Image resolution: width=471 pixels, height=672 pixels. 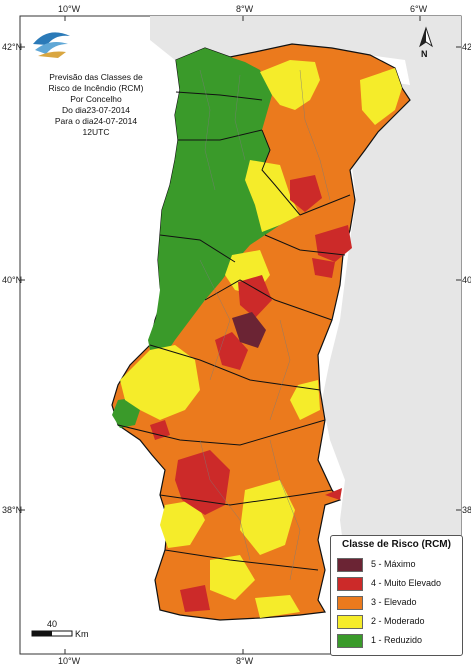 What do you see at coordinates (12, 47) in the screenshot?
I see `lat-tick-left-0: 42°N` at bounding box center [12, 47].